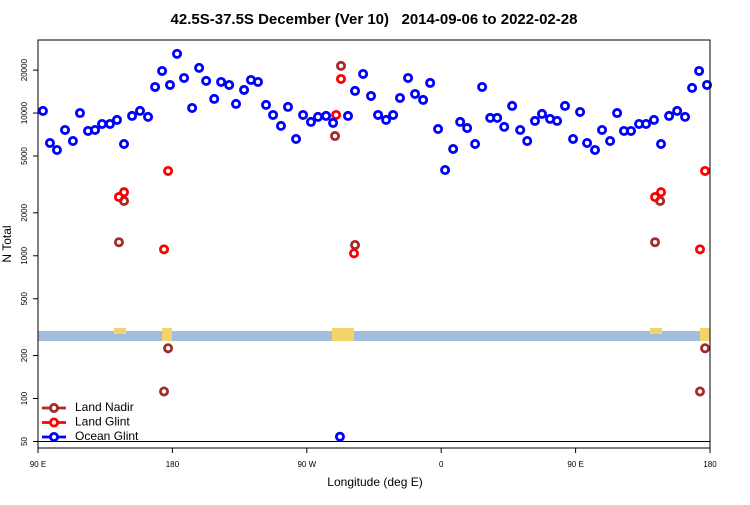 This screenshot has width=750, height=505. What do you see at coordinates (24, 212) in the screenshot?
I see `y-tick-label: 2000` at bounding box center [24, 212].